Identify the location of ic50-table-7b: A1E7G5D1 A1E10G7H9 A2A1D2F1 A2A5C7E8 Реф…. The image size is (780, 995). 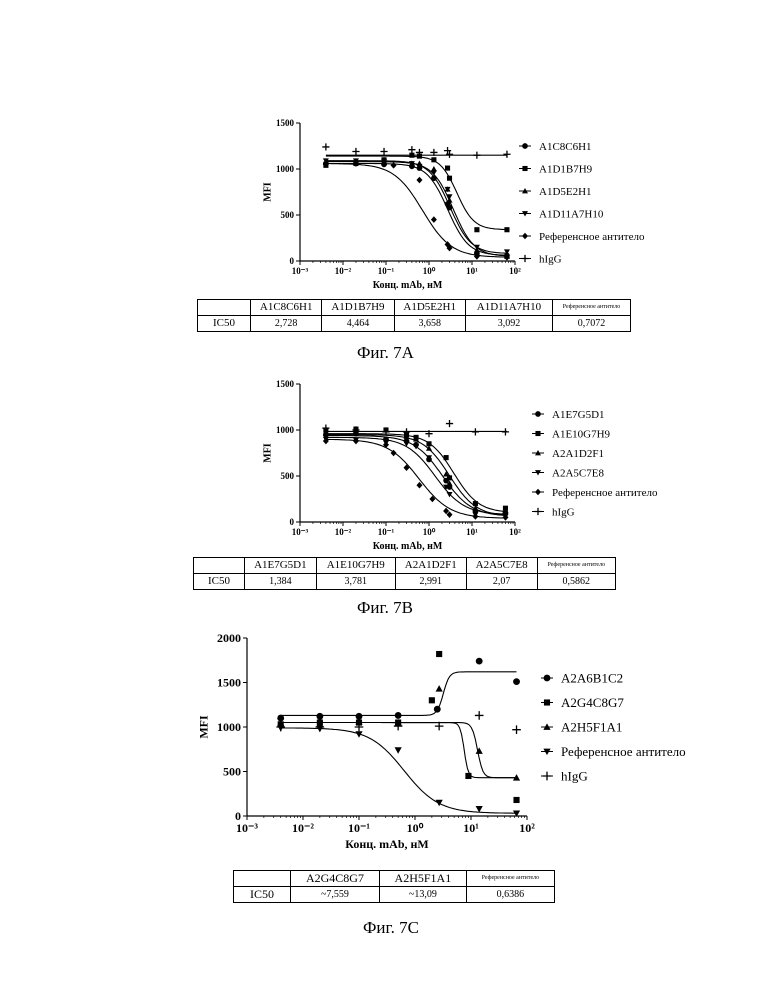
(404, 573).